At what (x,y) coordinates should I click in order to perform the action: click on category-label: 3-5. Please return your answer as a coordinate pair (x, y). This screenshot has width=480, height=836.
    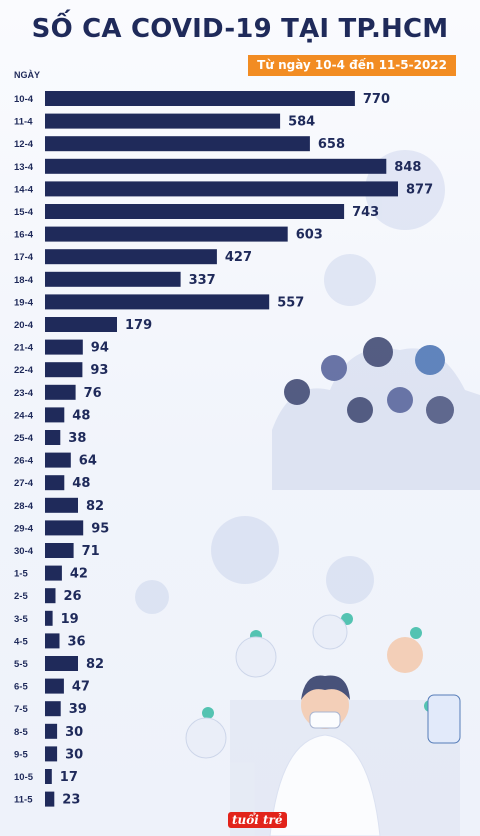
    Looking at the image, I should click on (21, 619).